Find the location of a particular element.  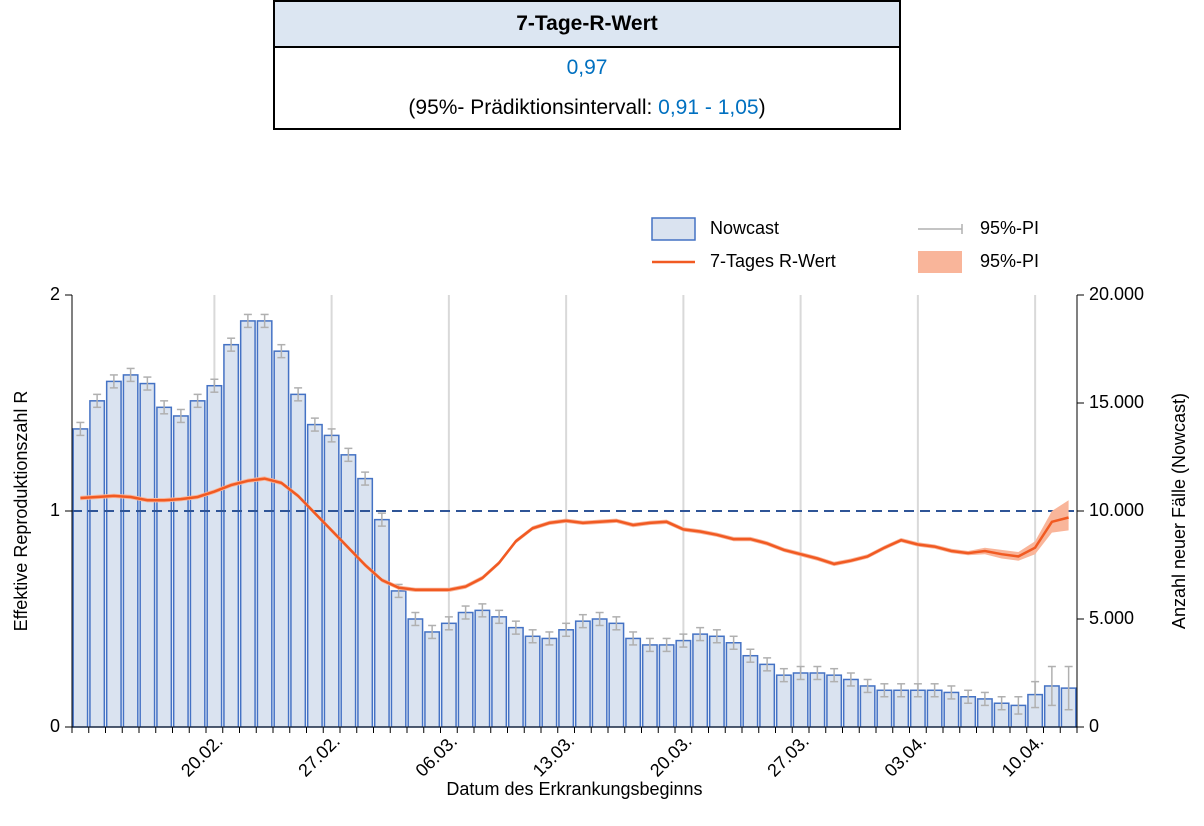

x-tick-label: 06.03. is located at coordinates (437, 756).